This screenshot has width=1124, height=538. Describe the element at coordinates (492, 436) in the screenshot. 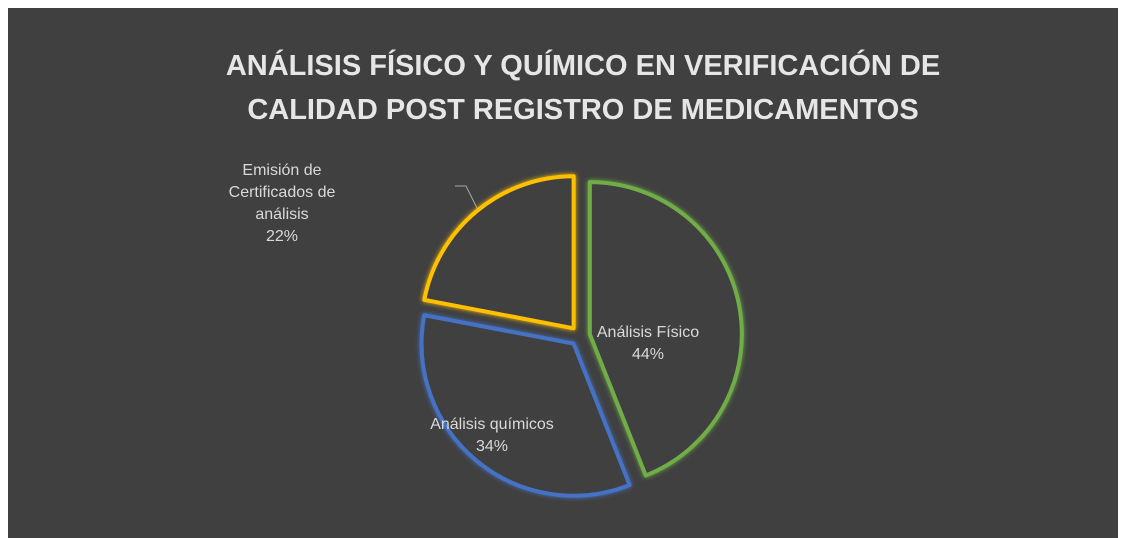

I see `data-label: Análisis químicos 34%` at that location.